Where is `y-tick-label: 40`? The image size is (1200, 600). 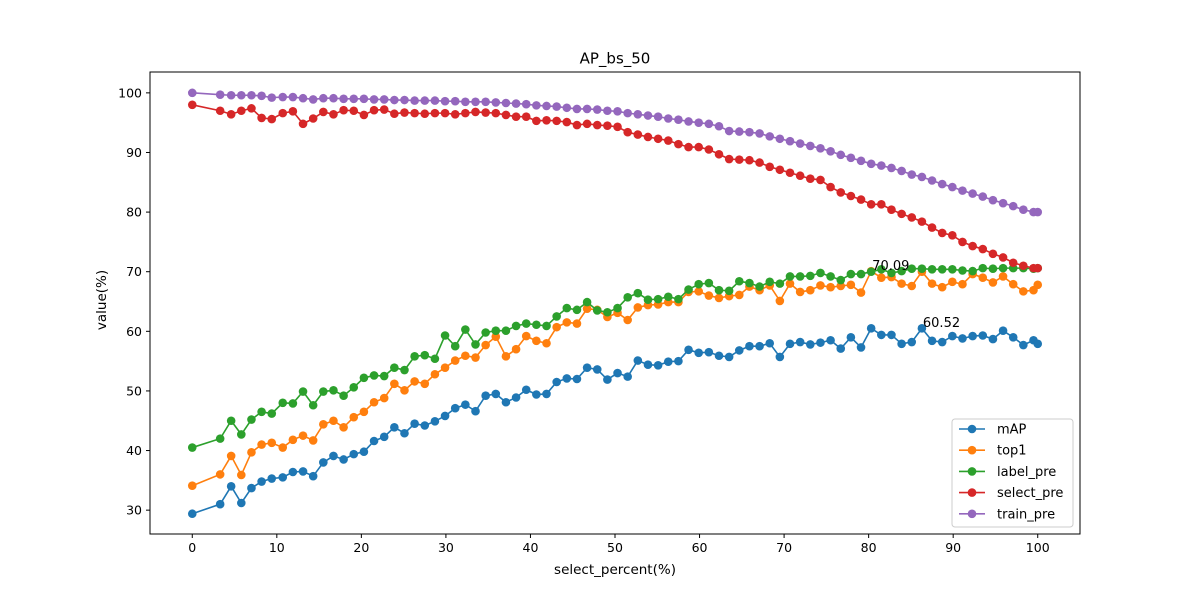 y-tick-label: 40 is located at coordinates (134, 450).